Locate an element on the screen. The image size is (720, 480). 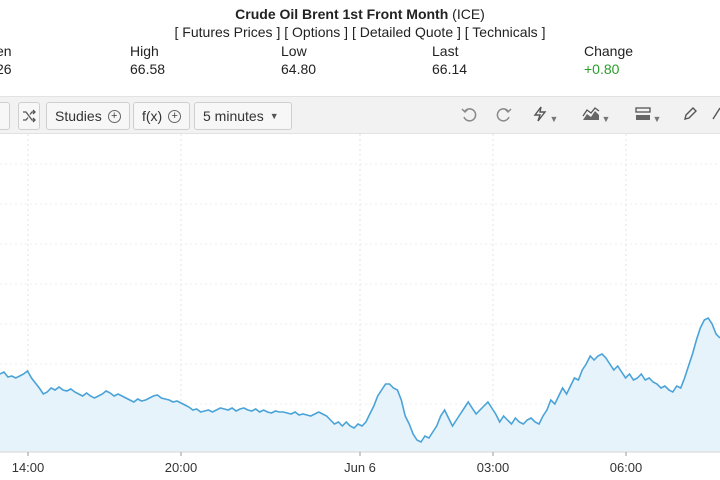
stat-change-label: Change is located at coordinates (609, 51).